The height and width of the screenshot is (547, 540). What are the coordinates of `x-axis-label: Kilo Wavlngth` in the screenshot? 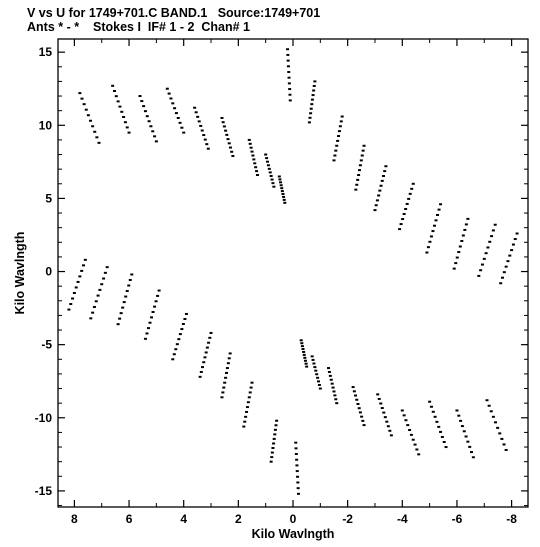 It's located at (293, 534).